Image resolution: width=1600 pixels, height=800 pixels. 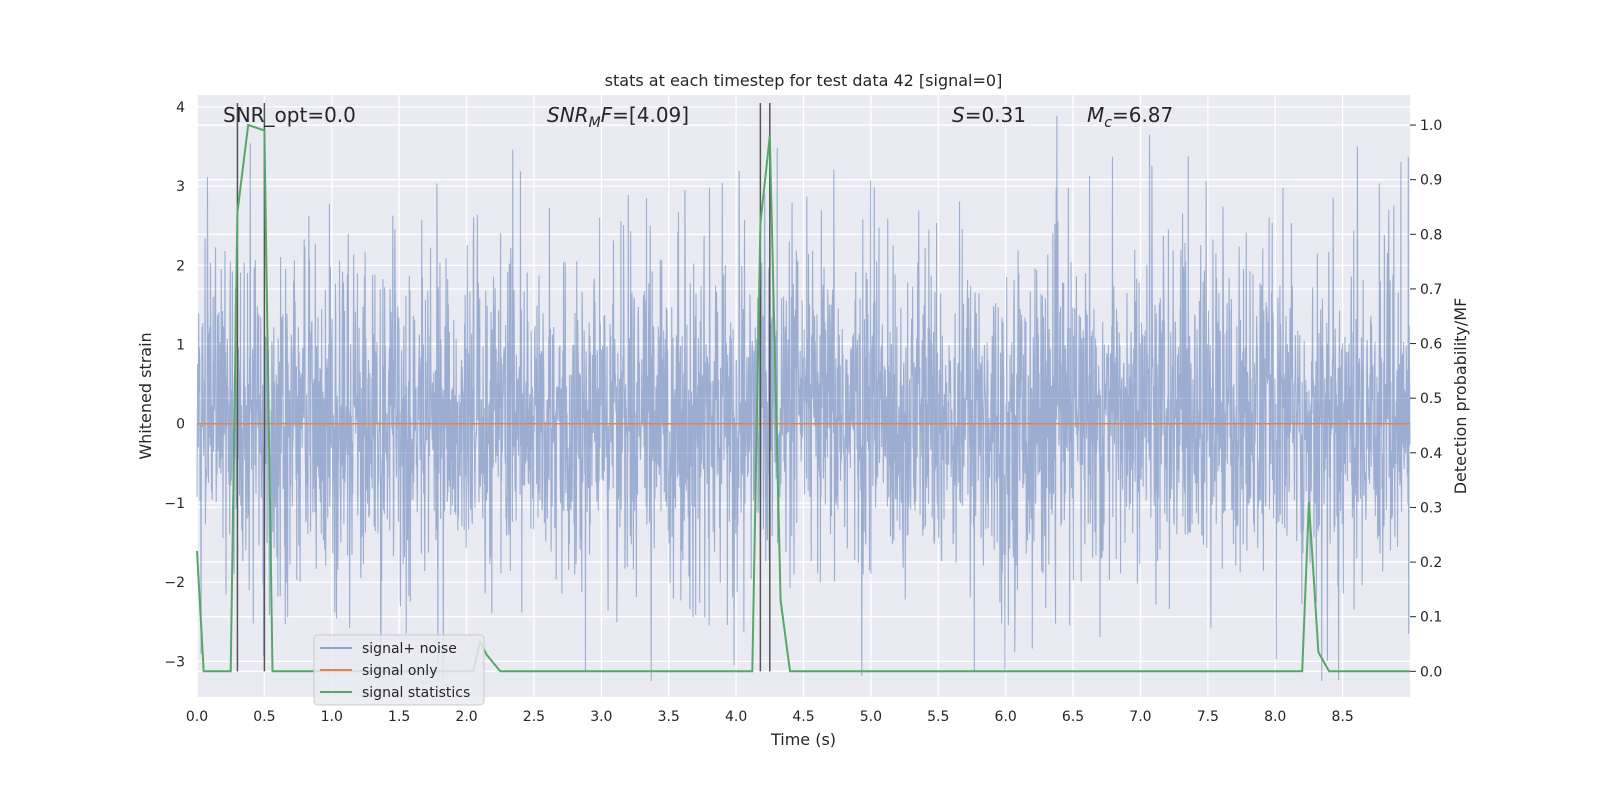 What do you see at coordinates (409, 649) in the screenshot?
I see `legend-label-noise: signal+ noise` at bounding box center [409, 649].